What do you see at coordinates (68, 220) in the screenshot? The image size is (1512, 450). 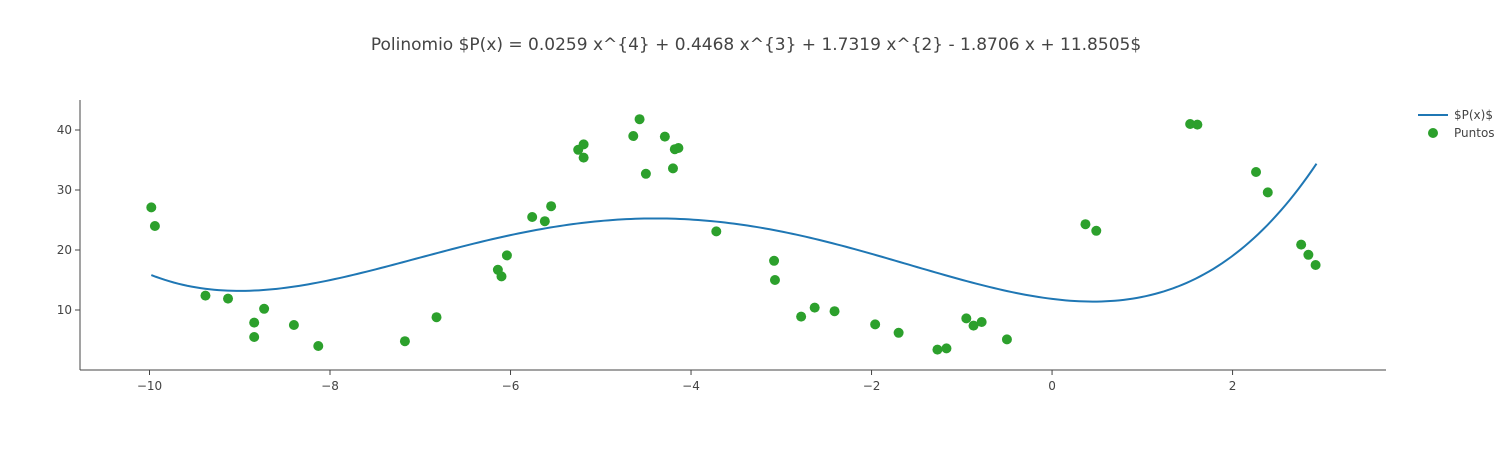 I see `y-axis-ticks: 10 20 30 40` at bounding box center [68, 220].